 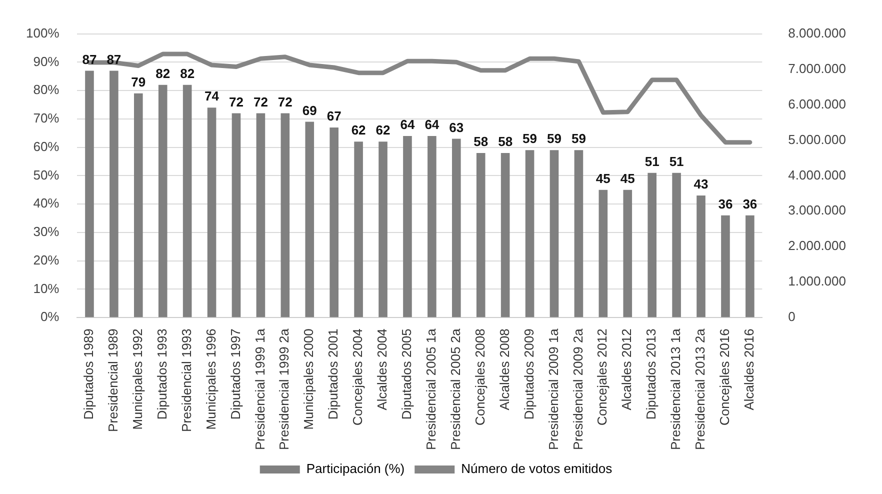 What do you see at coordinates (88, 374) in the screenshot?
I see `x-tick-label: Diputados 1989` at bounding box center [88, 374].